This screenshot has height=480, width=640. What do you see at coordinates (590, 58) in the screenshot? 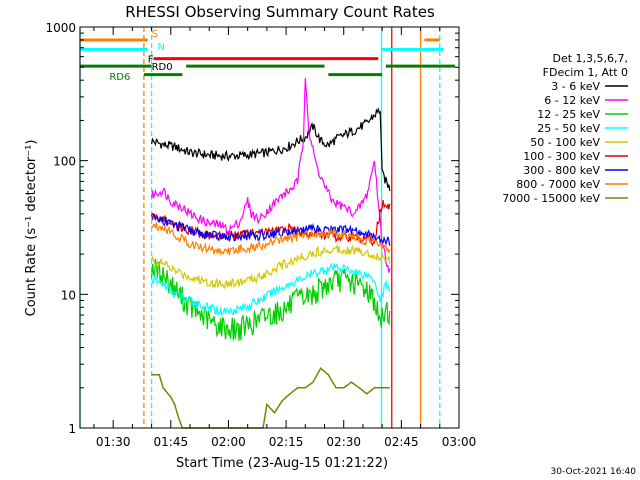
I see `legend-header-1: Det 1,3,5,6,7,` at bounding box center [590, 58].